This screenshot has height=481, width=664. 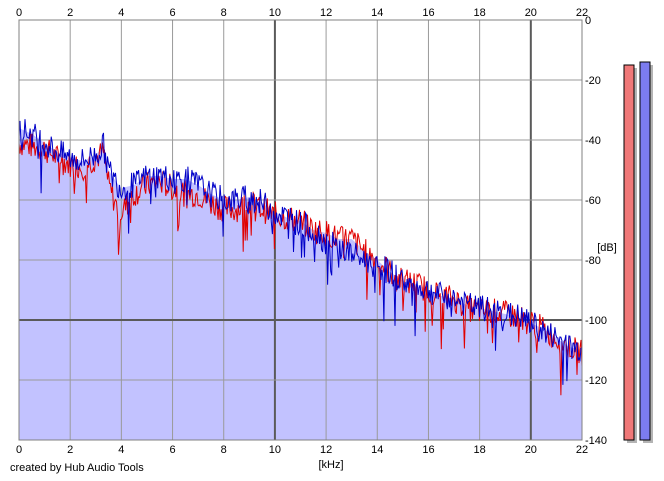 I want to click on y-tick-label: 0, so click(x=588, y=21).